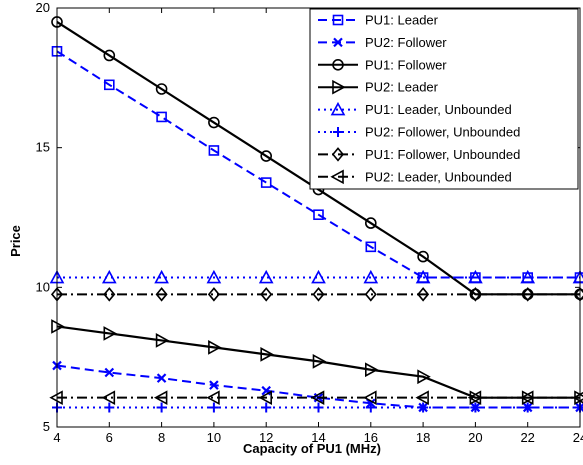 The height and width of the screenshot is (465, 583). Describe the element at coordinates (43, 7) in the screenshot. I see `y-tick-label: 20` at that location.